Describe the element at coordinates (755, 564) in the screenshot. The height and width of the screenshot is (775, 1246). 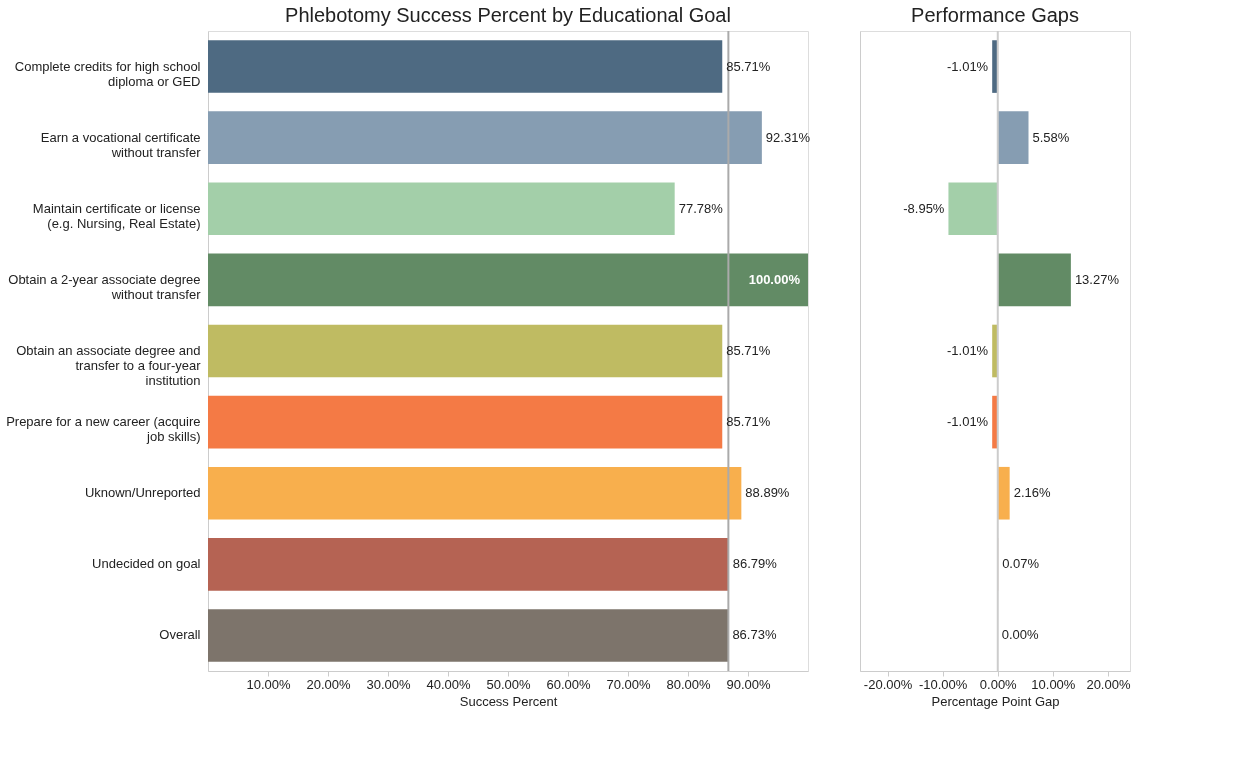
I see `data-label: 86.79%` at that location.